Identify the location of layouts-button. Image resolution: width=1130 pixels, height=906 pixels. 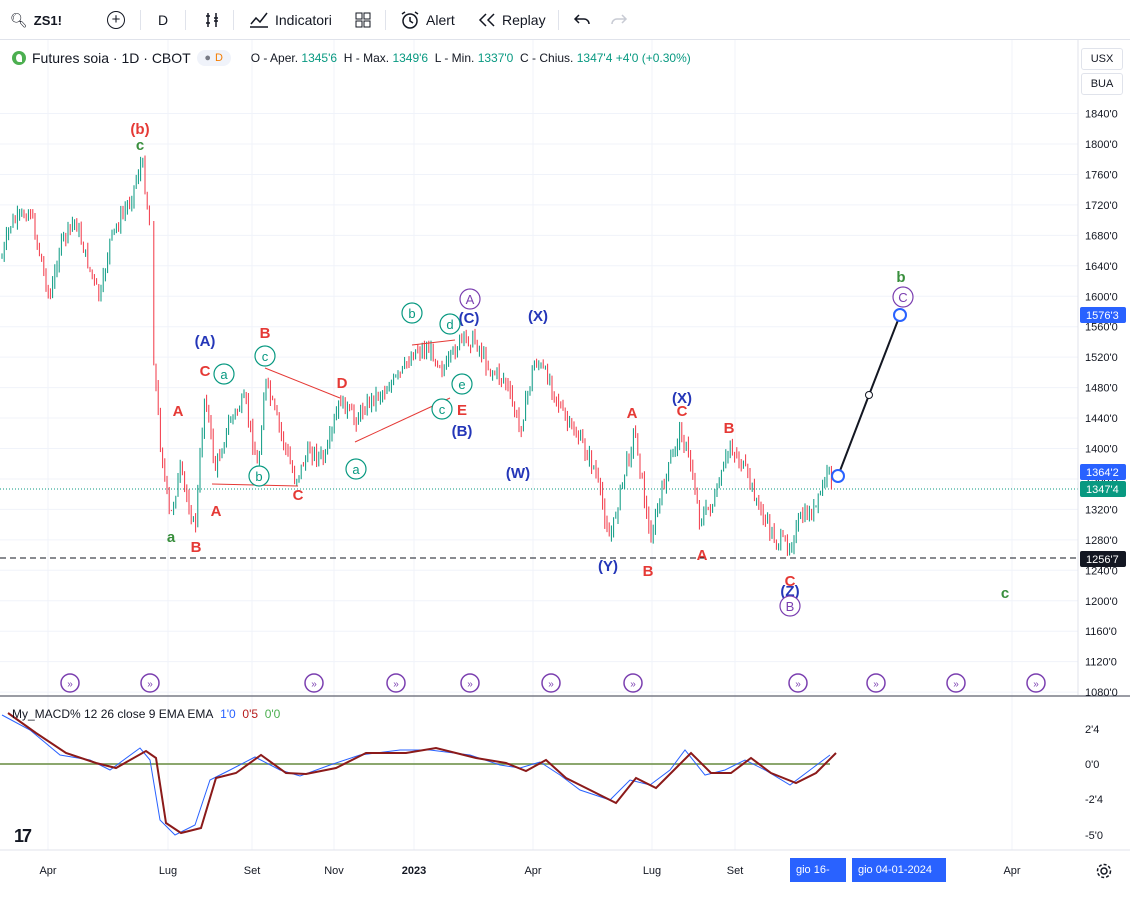
(363, 20).